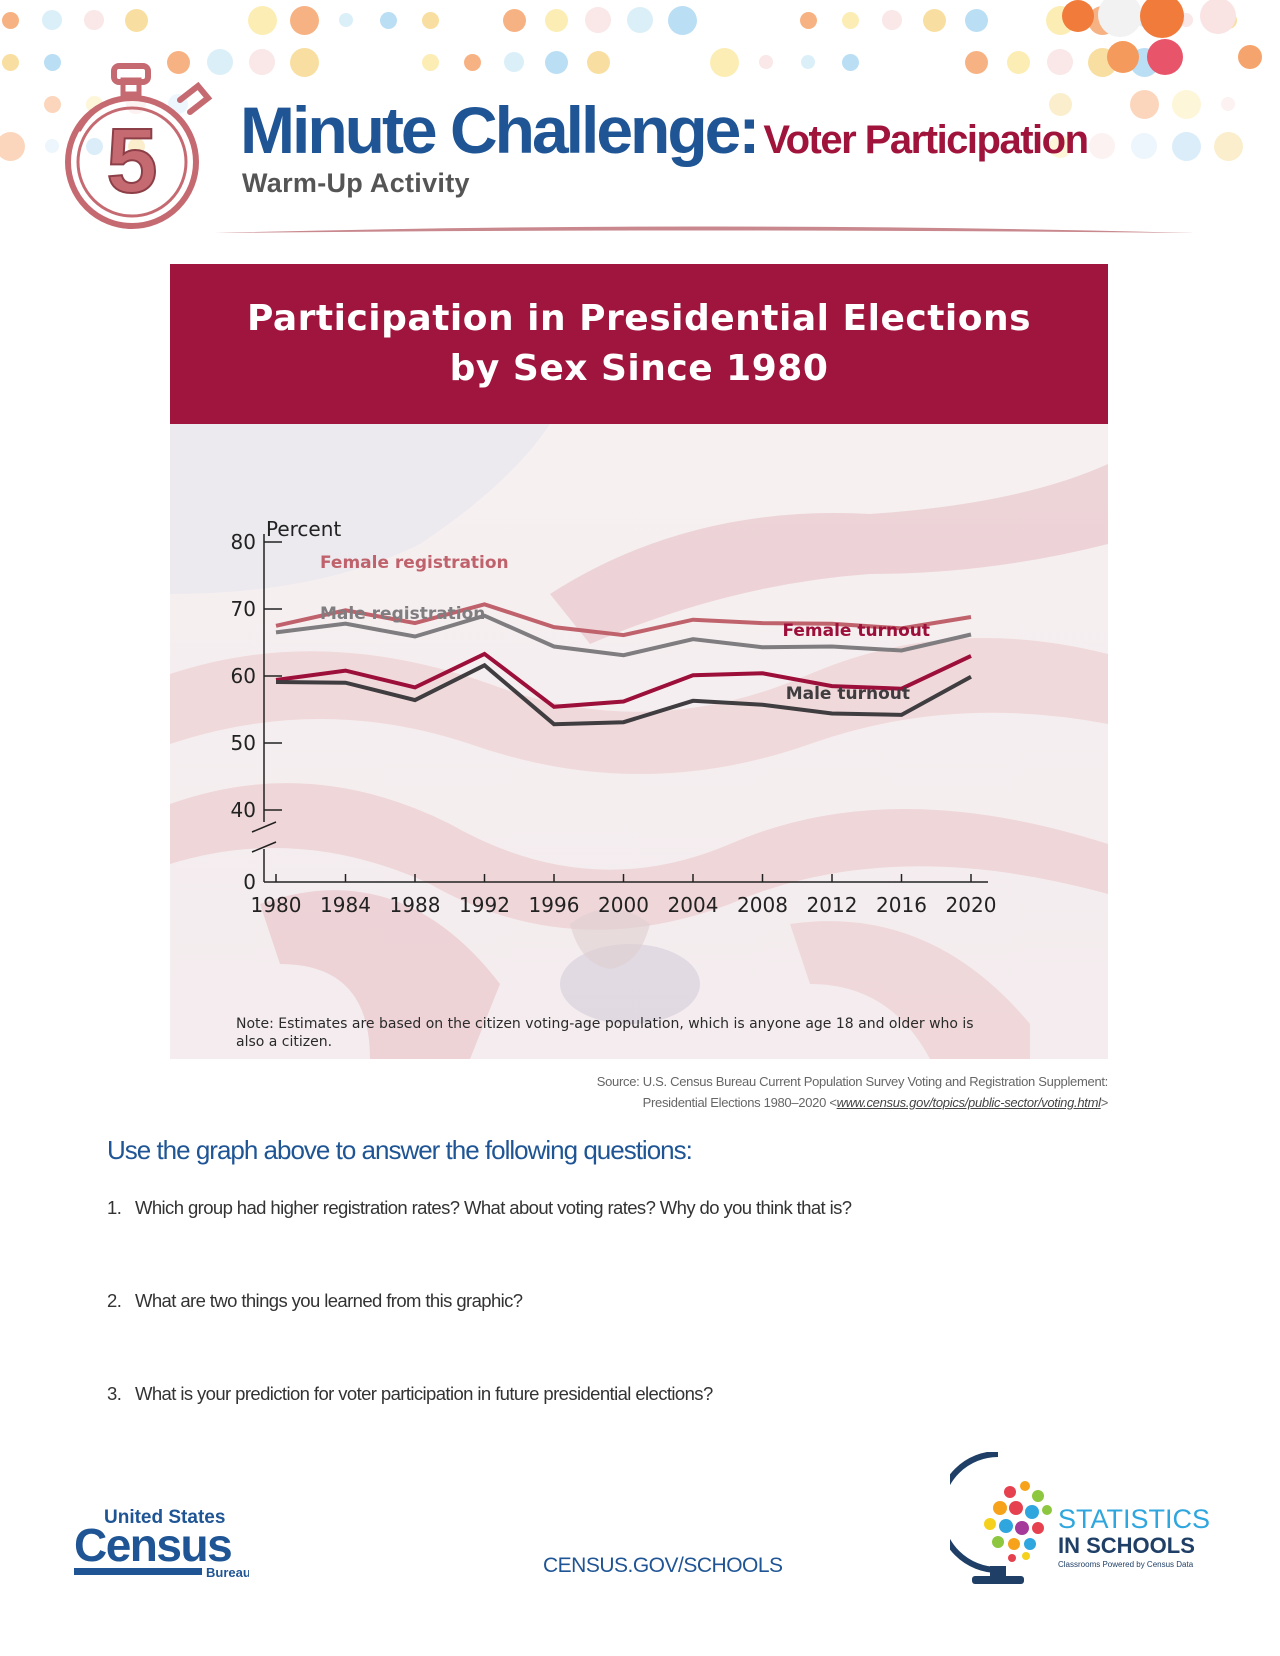 The width and height of the screenshot is (1280, 1656). I want to click on census-logo-top-text: United States, so click(164, 1517).